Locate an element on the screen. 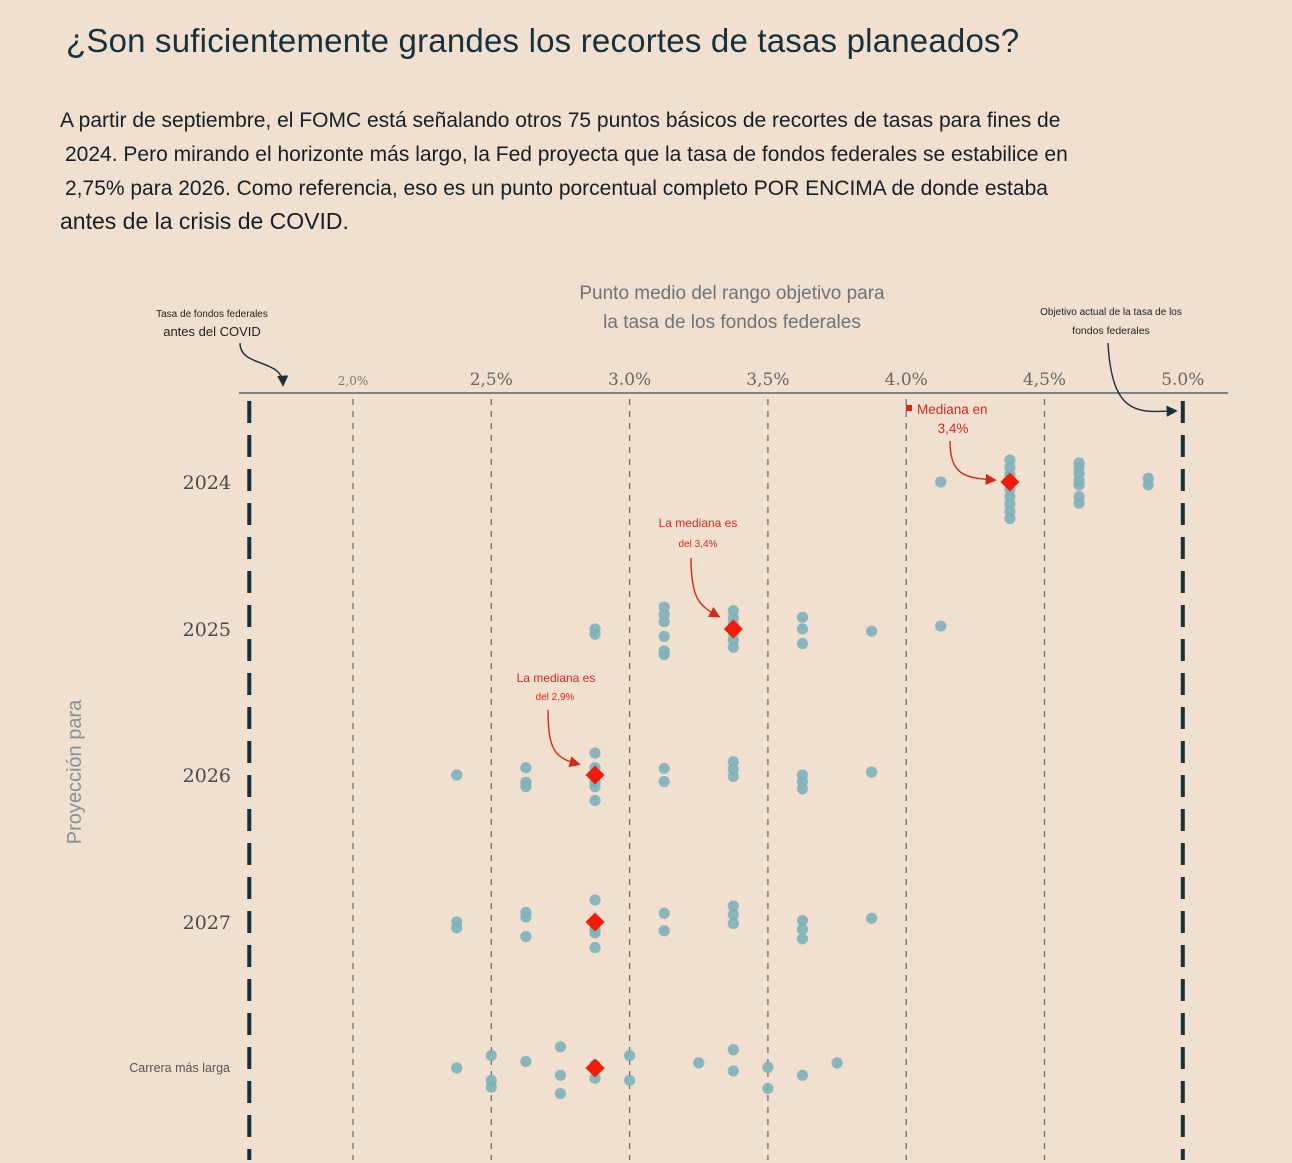 This screenshot has width=1292, height=1163. x-tick-label: 3,5% is located at coordinates (767, 380).